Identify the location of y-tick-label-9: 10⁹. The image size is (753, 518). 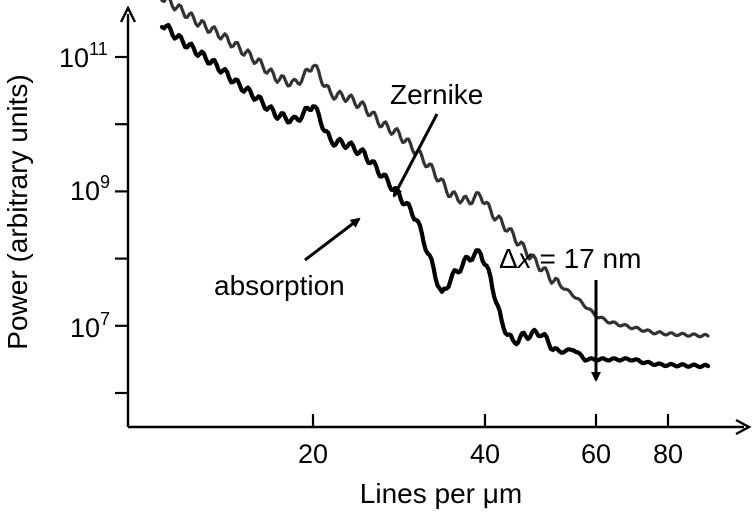
(90, 189).